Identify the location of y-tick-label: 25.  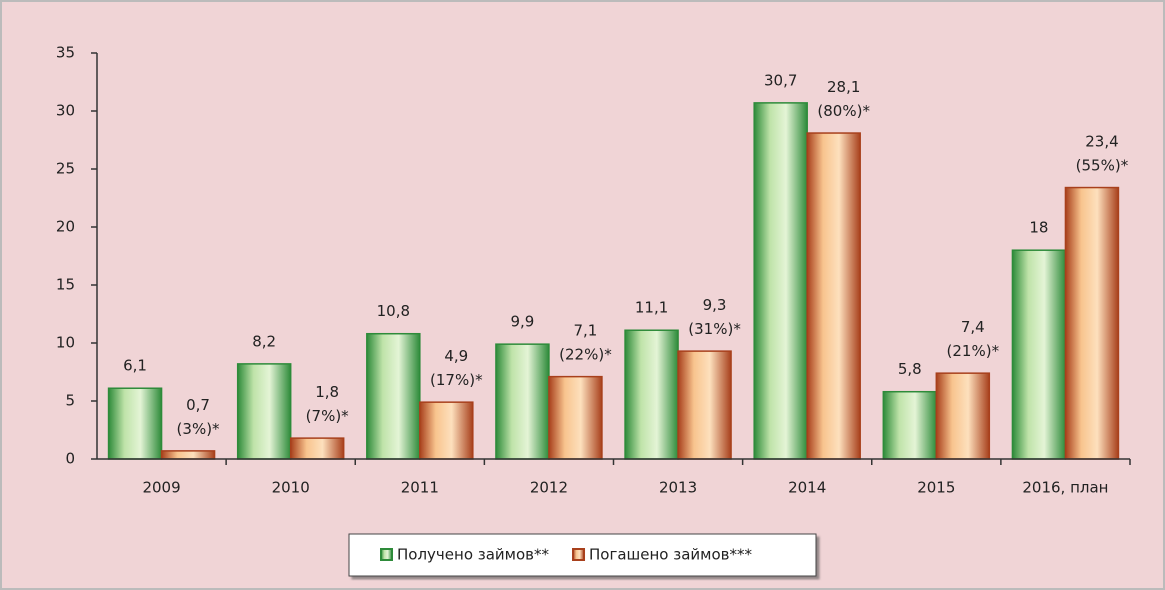
(65, 169).